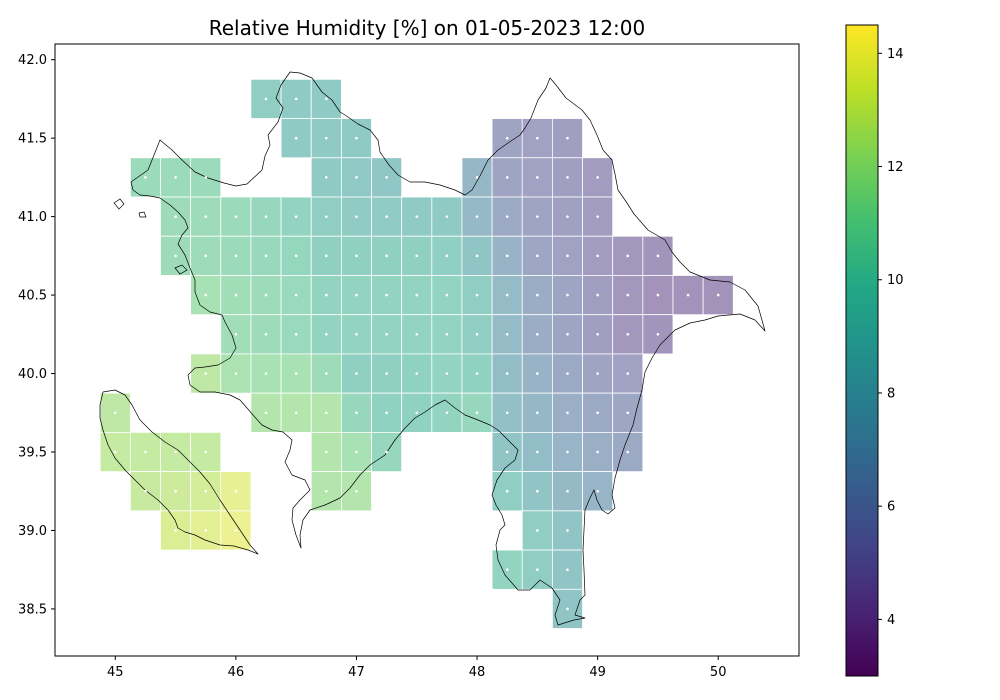 The width and height of the screenshot is (1000, 700). What do you see at coordinates (891, 507) in the screenshot?
I see `colorbar-tick-label: 6` at bounding box center [891, 507].